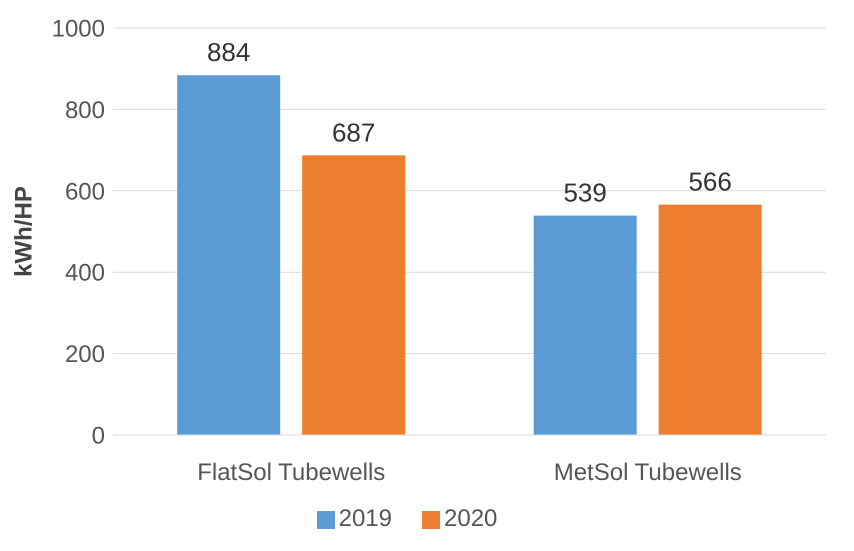  Describe the element at coordinates (84, 273) in the screenshot. I see `y-tick-label: 400` at that location.